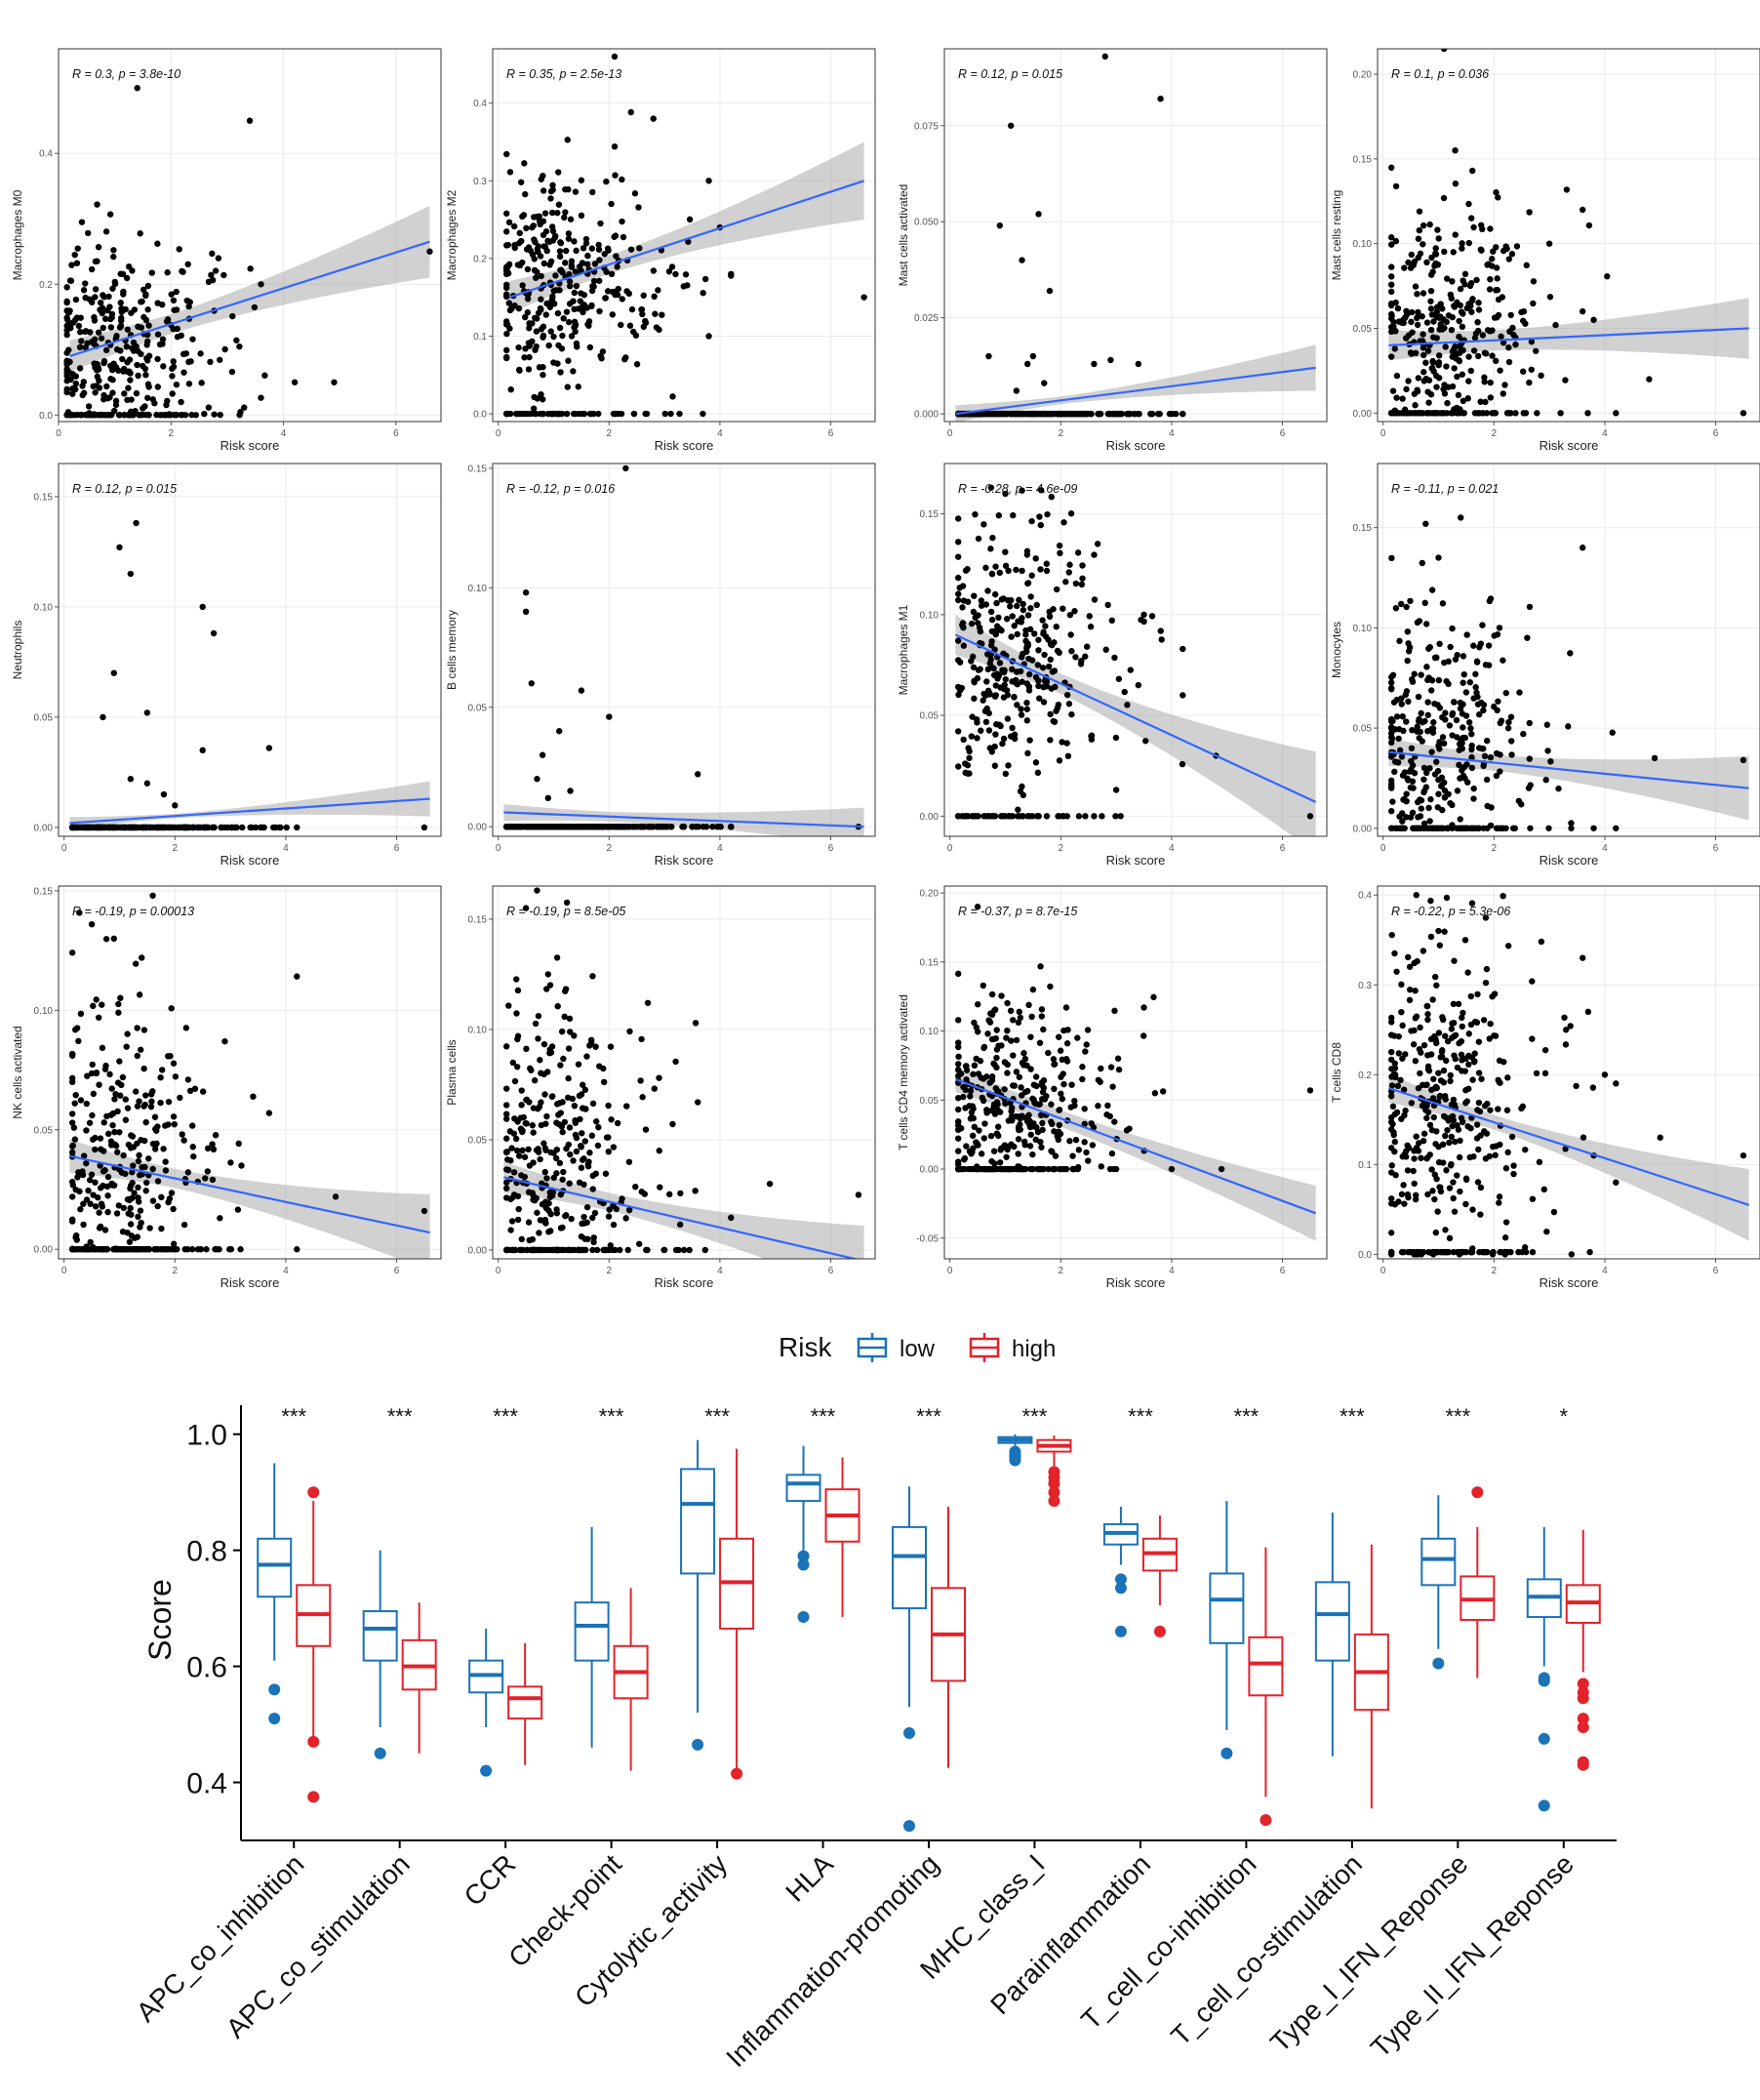 The width and height of the screenshot is (1760, 2100). What do you see at coordinates (684, 650) in the screenshot?
I see `panel-background` at bounding box center [684, 650].